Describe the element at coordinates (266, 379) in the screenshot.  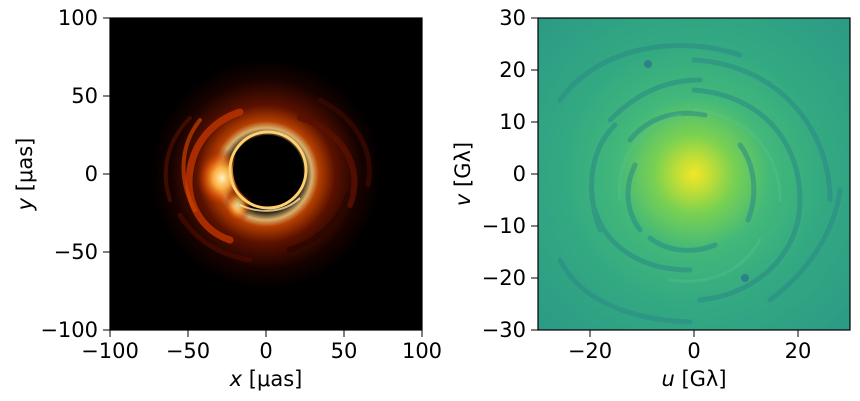
I see `image-x-axis-label: x [μas]` at that location.